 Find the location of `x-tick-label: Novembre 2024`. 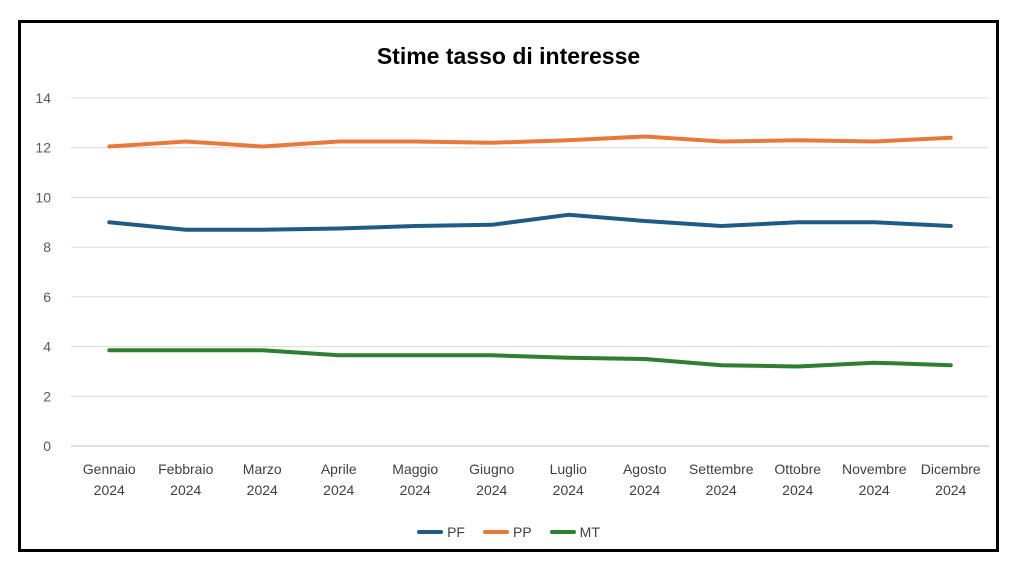

x-tick-label: Novembre 2024 is located at coordinates (874, 479).